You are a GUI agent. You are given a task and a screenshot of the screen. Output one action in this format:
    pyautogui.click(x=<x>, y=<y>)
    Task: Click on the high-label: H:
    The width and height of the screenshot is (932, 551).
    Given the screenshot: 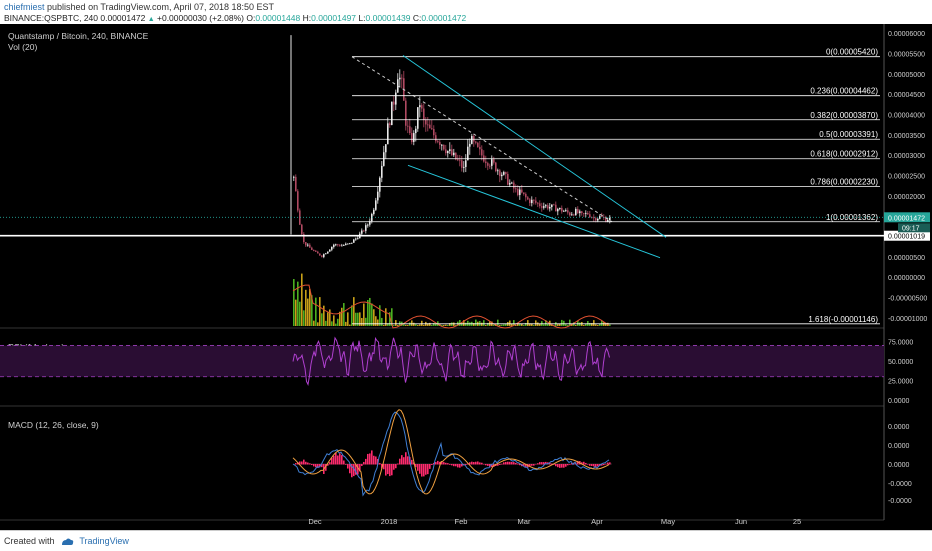 What is the action you would take?
    pyautogui.click(x=307, y=18)
    